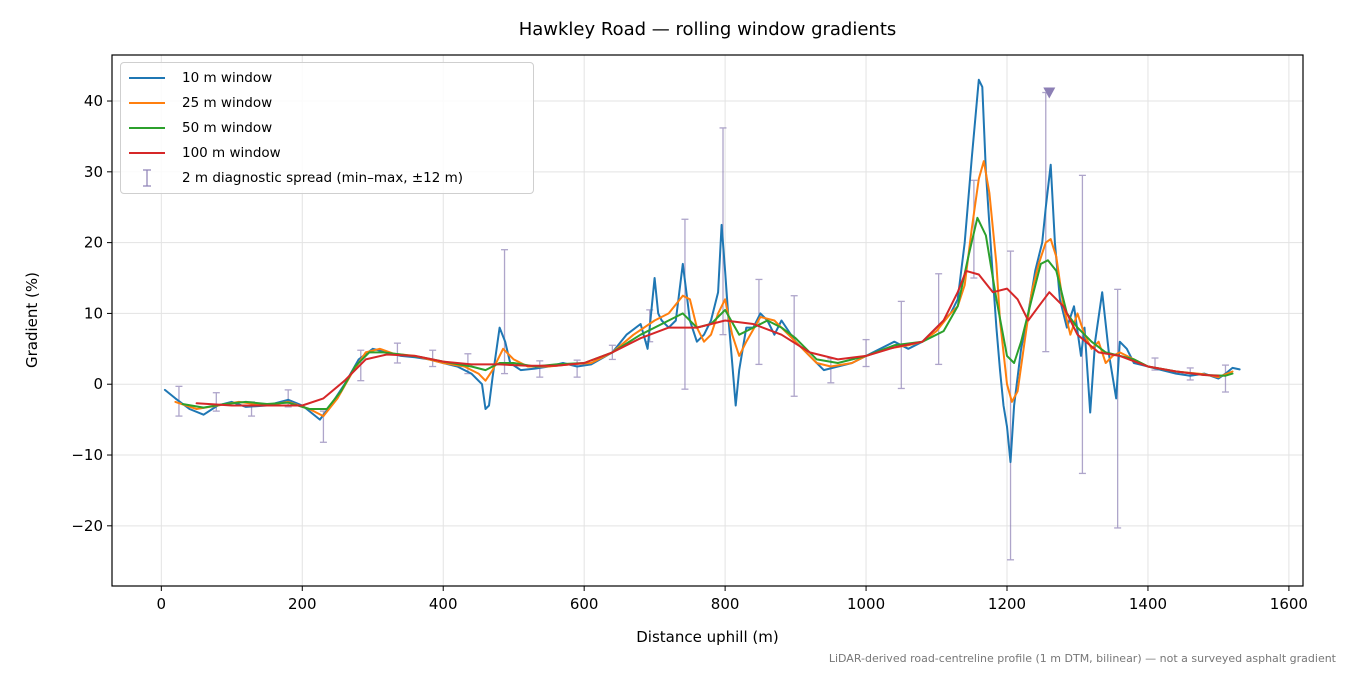  I want to click on x-tick-label: 400, so click(443, 604).